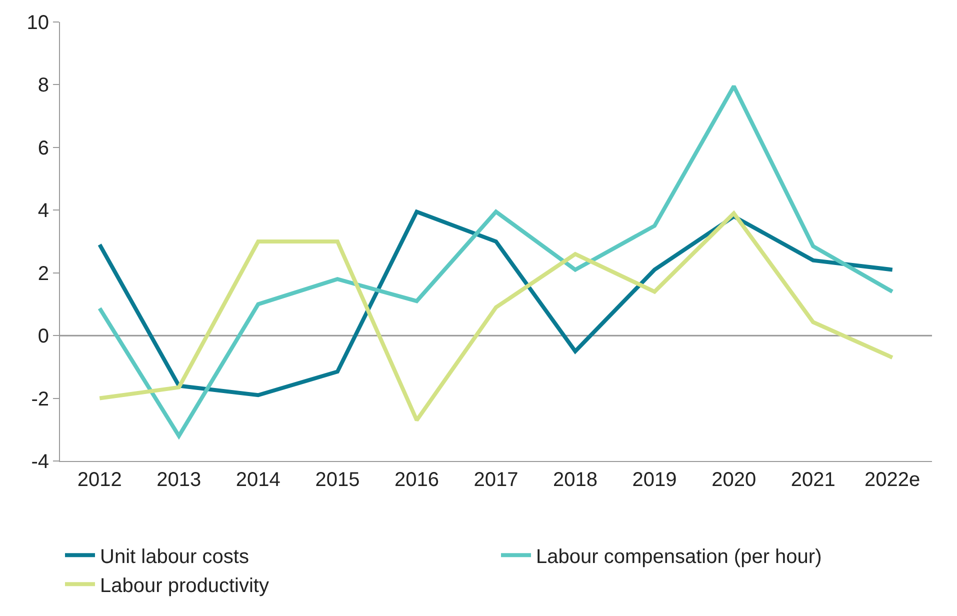 The width and height of the screenshot is (957, 616). I want to click on legend-label: Labour productivity, so click(184, 585).